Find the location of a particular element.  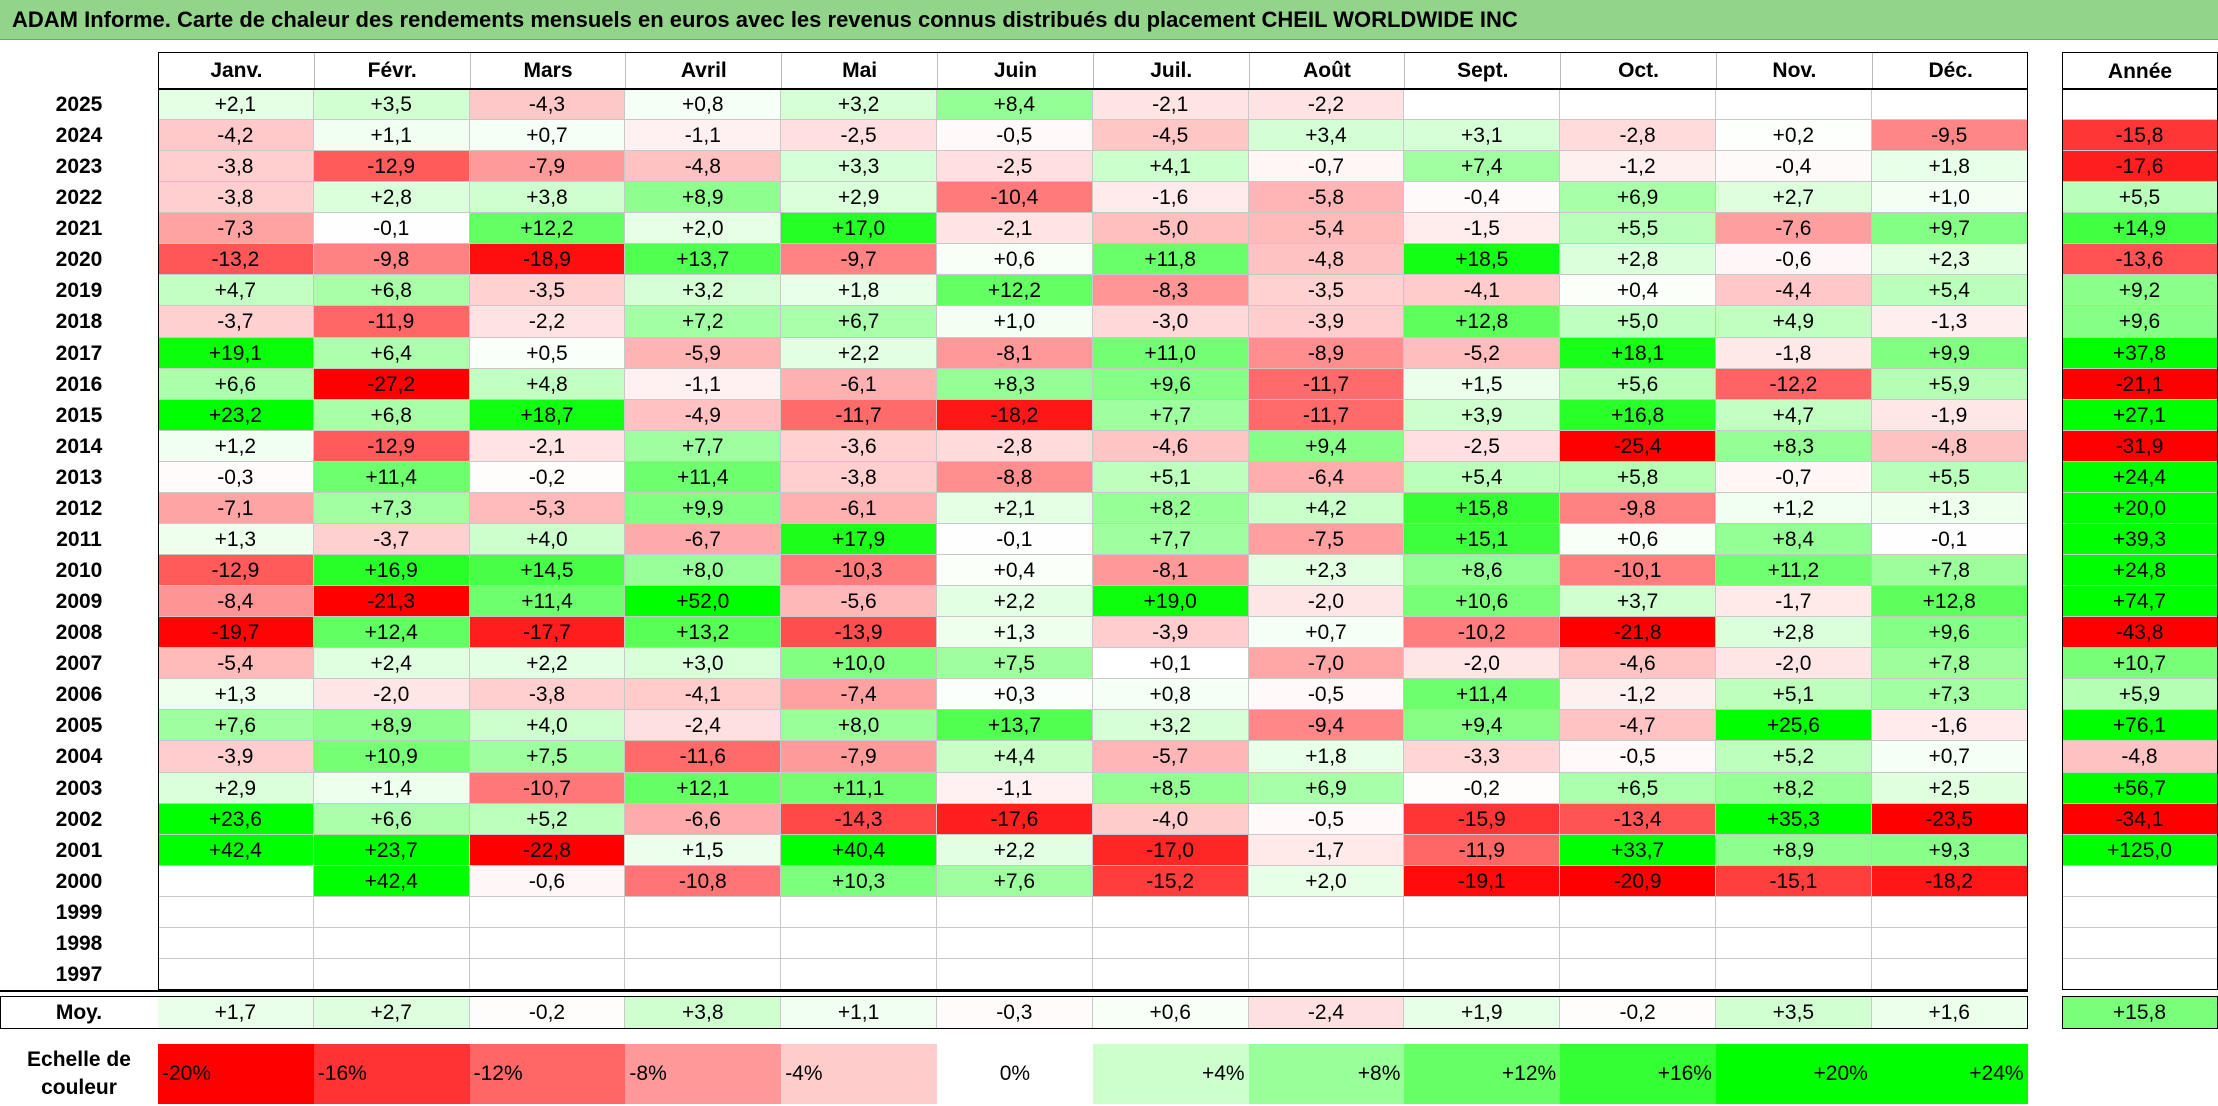

average-cell: +1,7 is located at coordinates (236, 1012).